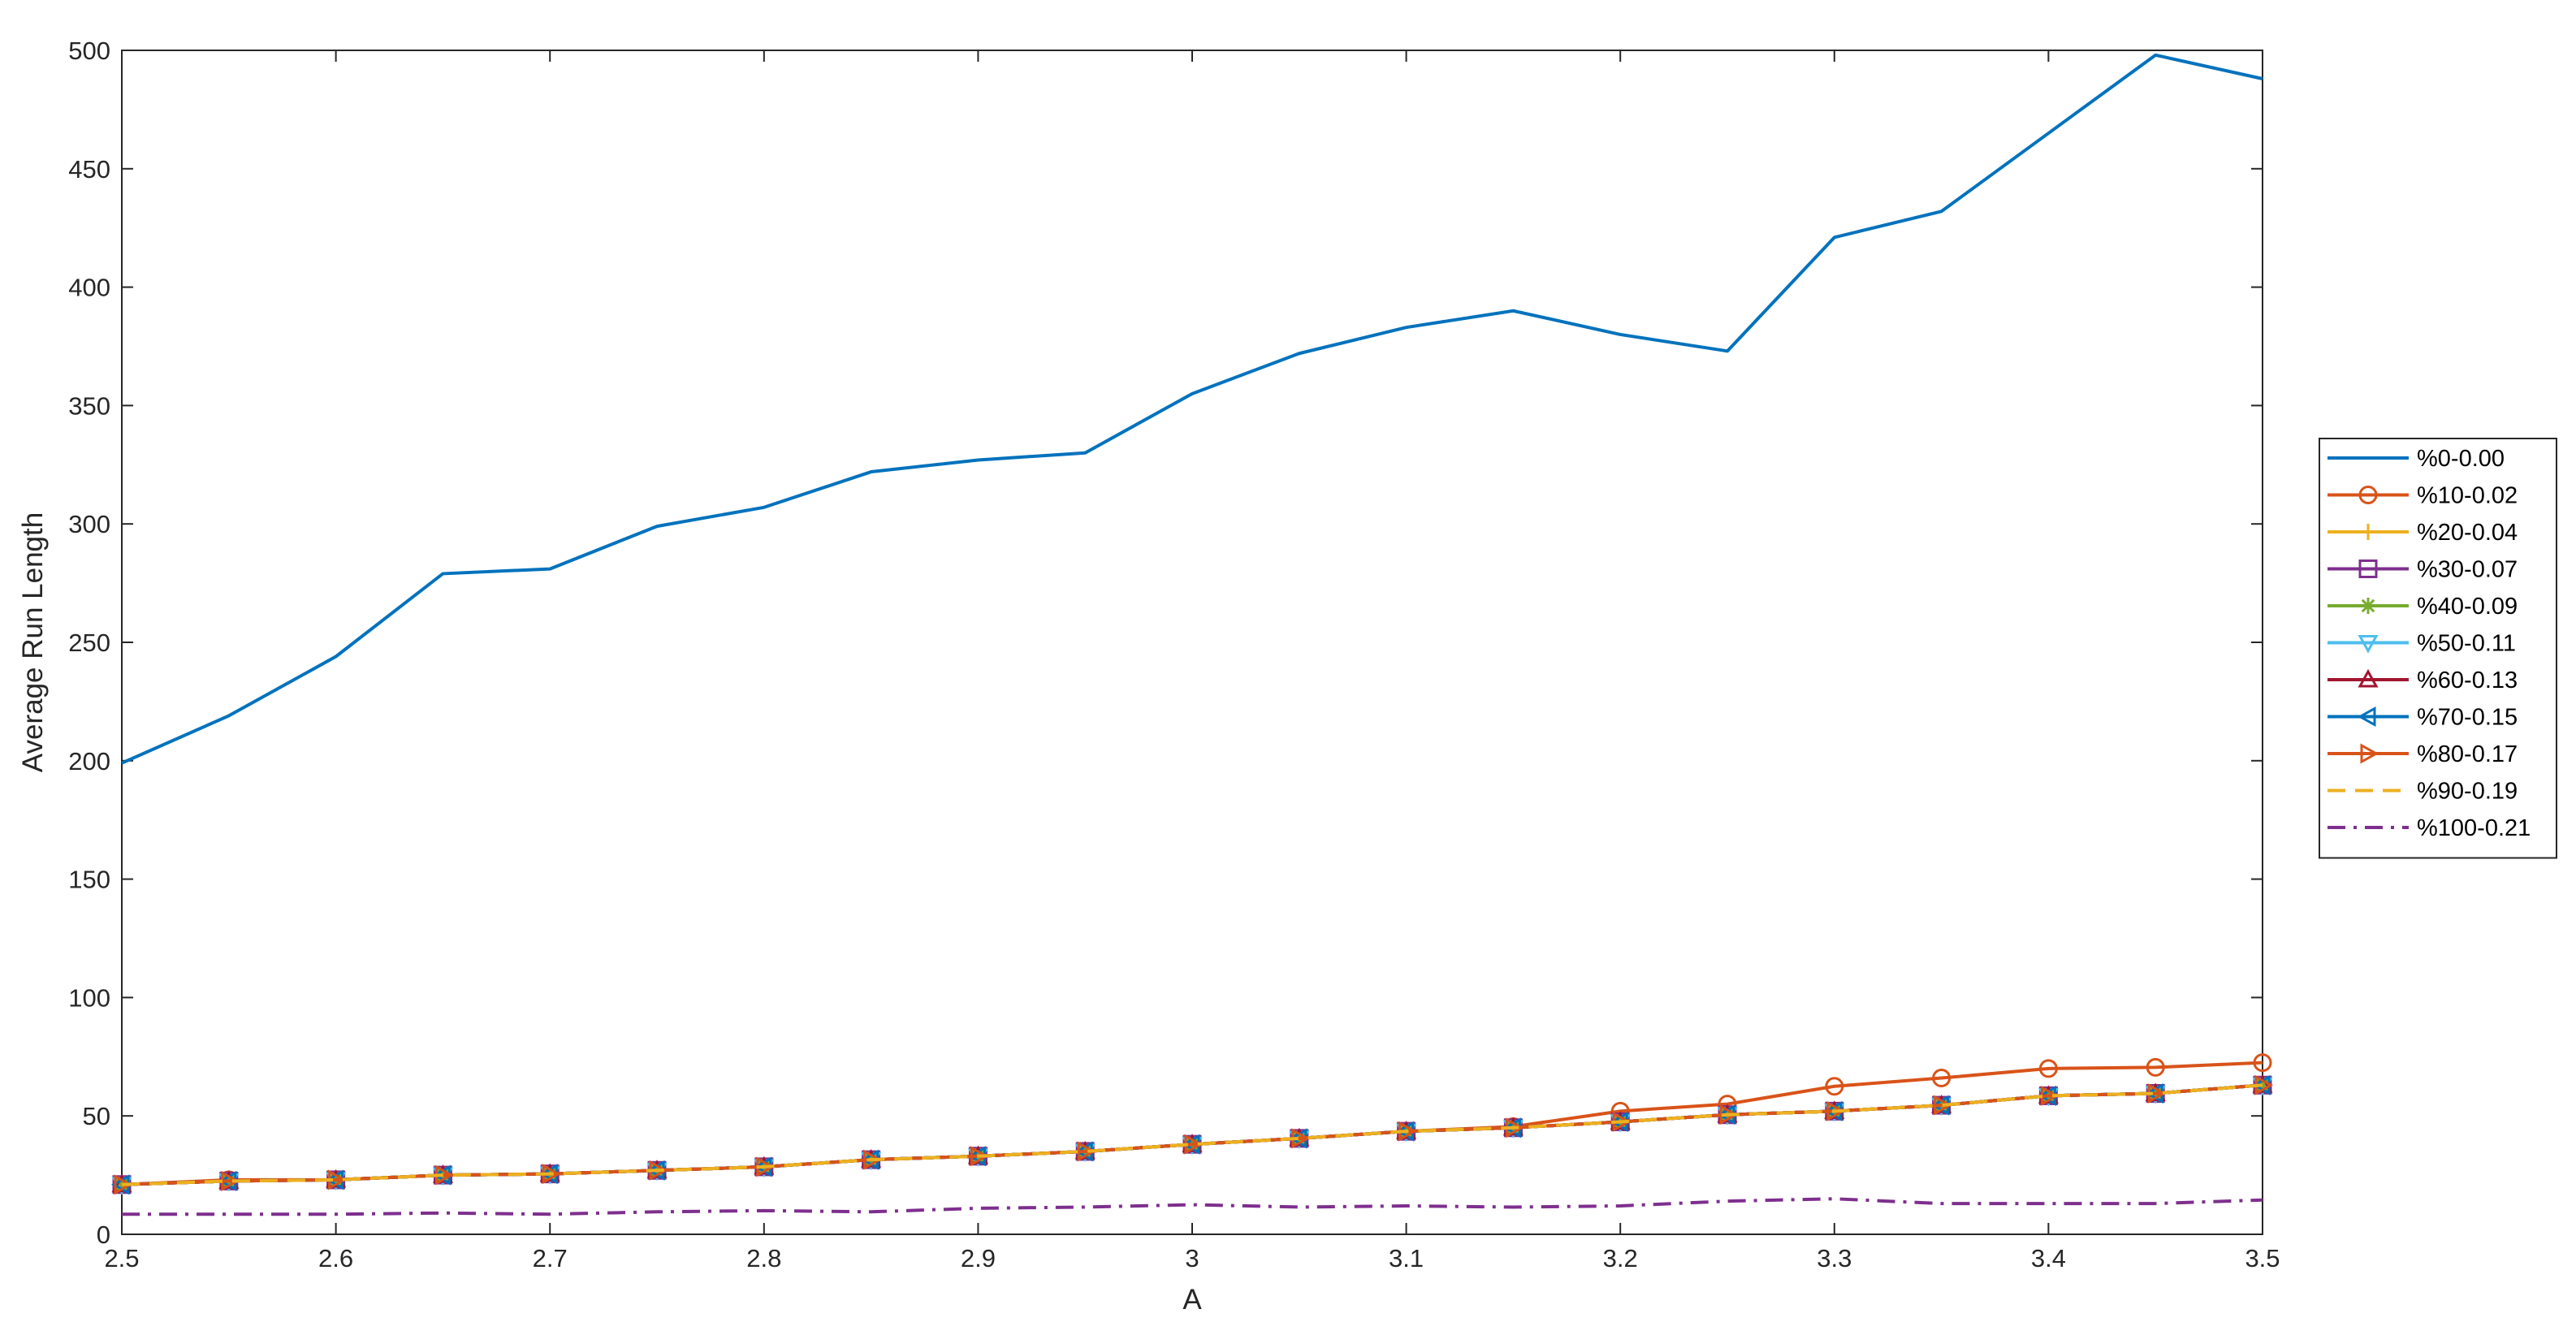 Image resolution: width=2576 pixels, height=1335 pixels. I want to click on marker-square, so click(2368, 568).